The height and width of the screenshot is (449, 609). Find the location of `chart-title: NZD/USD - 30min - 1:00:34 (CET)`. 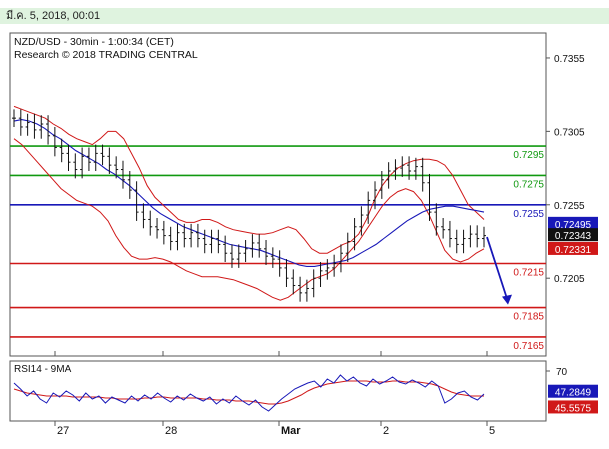

chart-title: NZD/USD - 30min - 1:00:34 (CET) is located at coordinates (94, 42).